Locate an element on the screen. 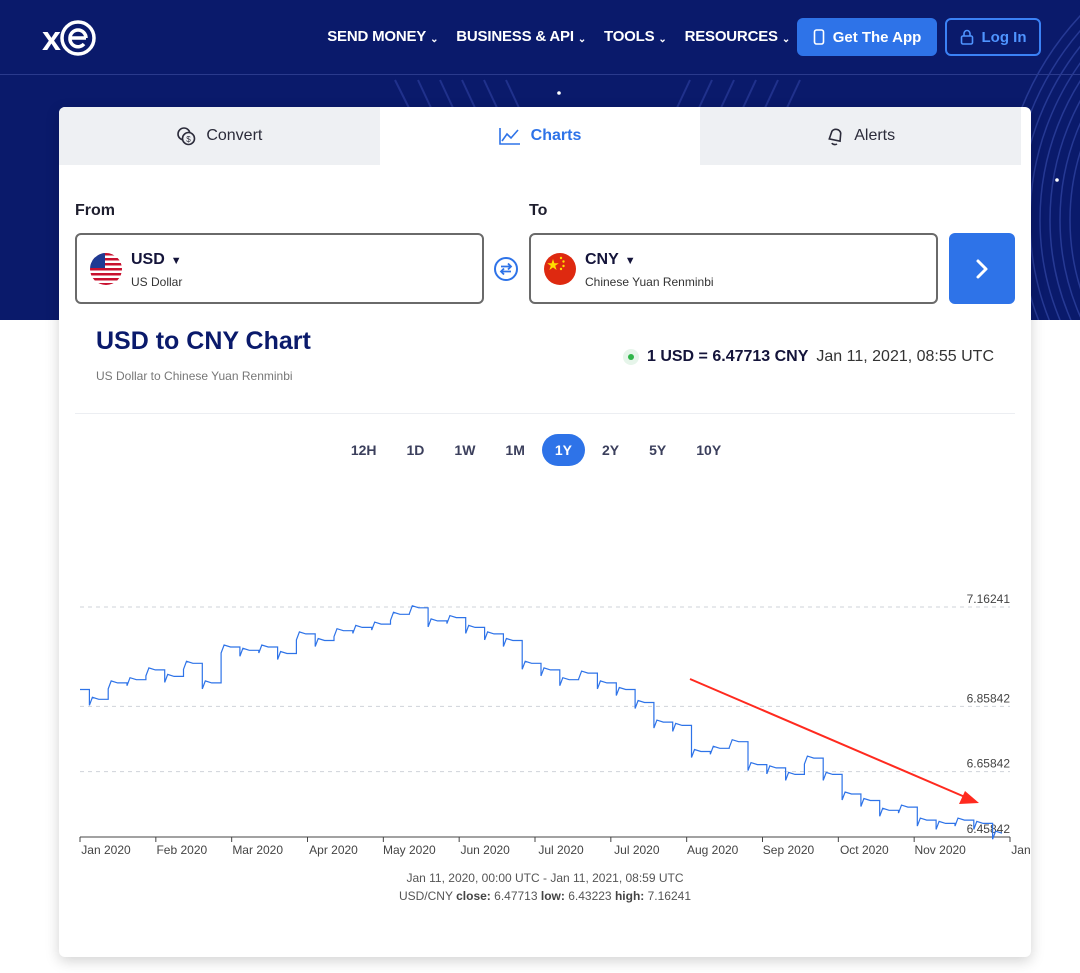 This screenshot has height=973, width=1080. nav-tools: TOOLS ⌄ is located at coordinates (635, 36).